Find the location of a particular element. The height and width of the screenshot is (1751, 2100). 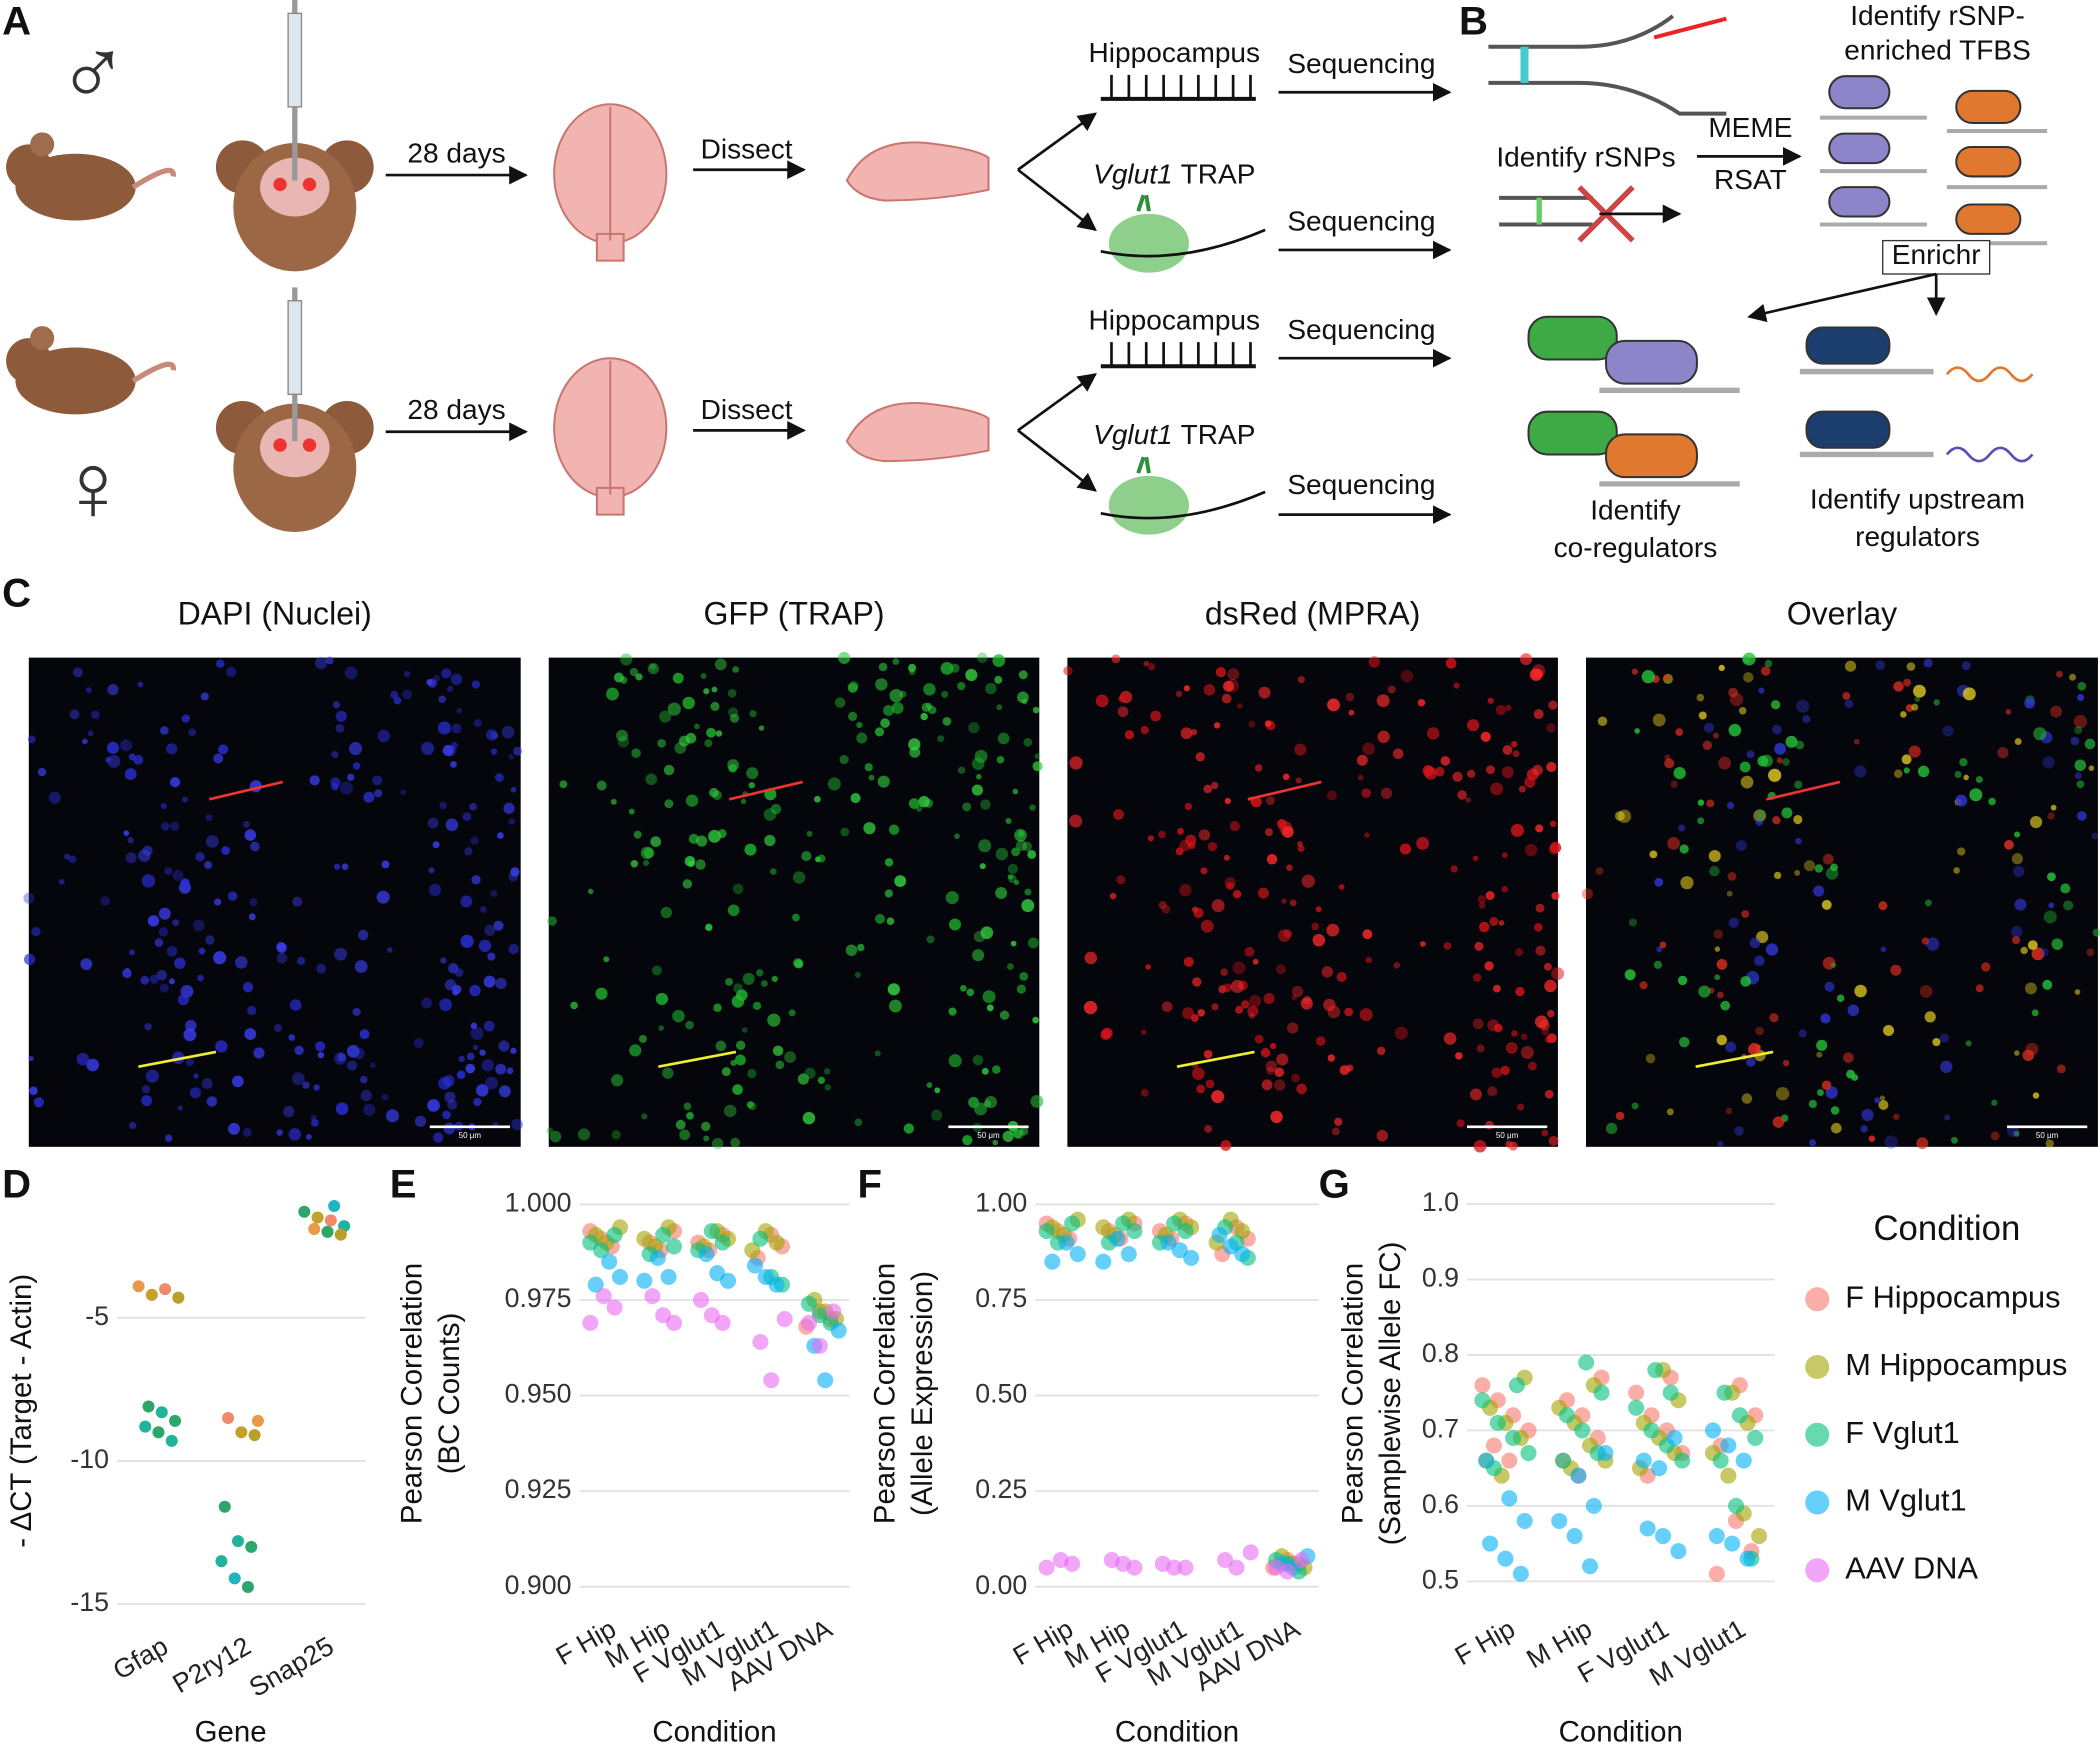

sequencing-label: Sequencing is located at coordinates (1361, 63).